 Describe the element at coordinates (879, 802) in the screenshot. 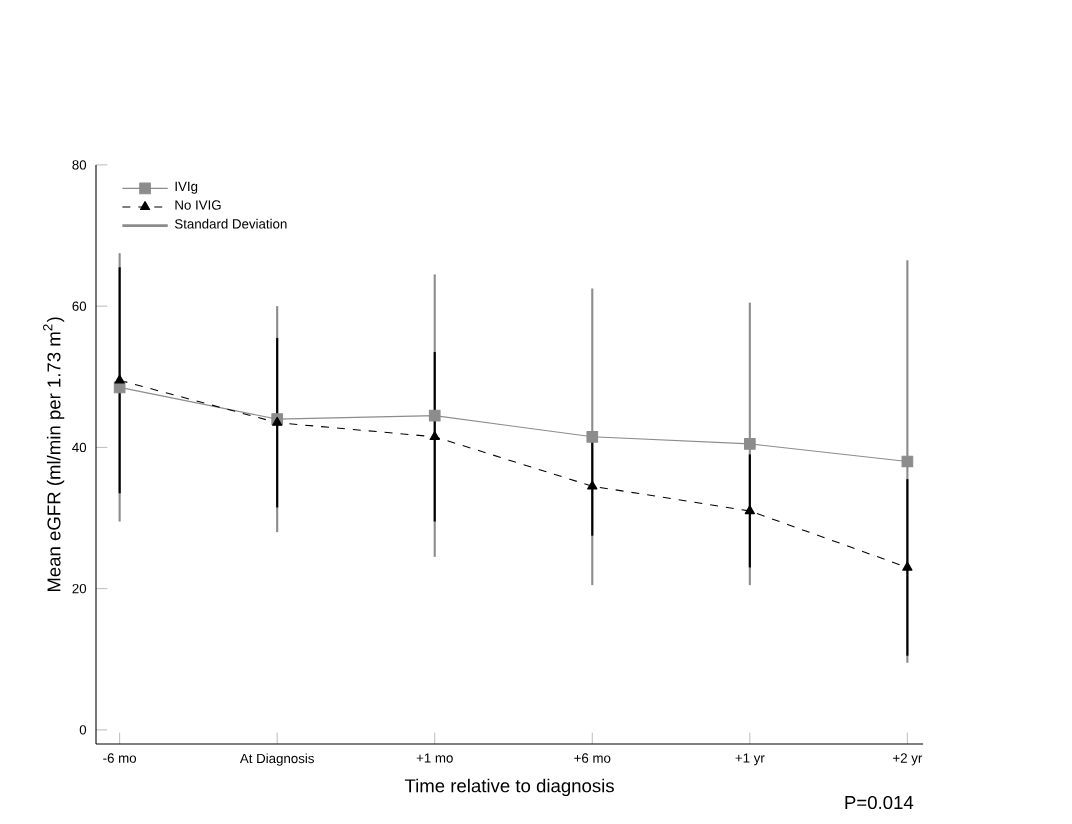

I see `text: P=0.014` at that location.